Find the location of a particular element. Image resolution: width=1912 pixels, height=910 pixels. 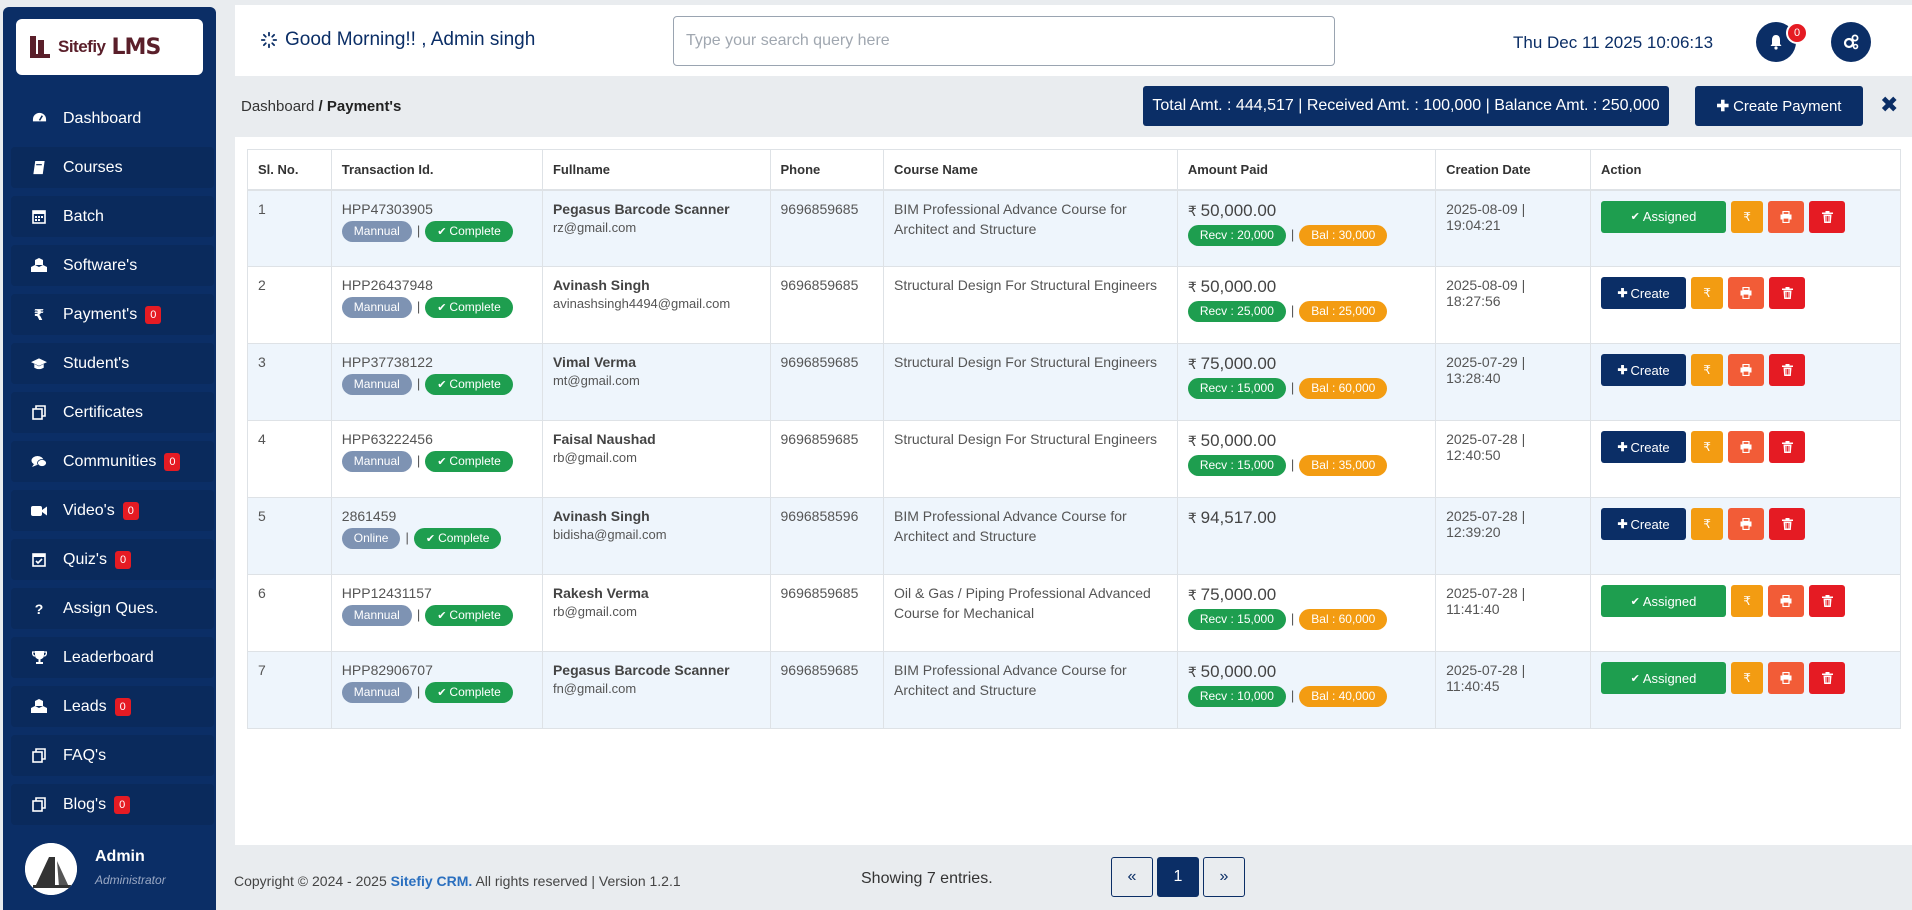

sidebar-item-software-s: Software's is located at coordinates (112, 265).